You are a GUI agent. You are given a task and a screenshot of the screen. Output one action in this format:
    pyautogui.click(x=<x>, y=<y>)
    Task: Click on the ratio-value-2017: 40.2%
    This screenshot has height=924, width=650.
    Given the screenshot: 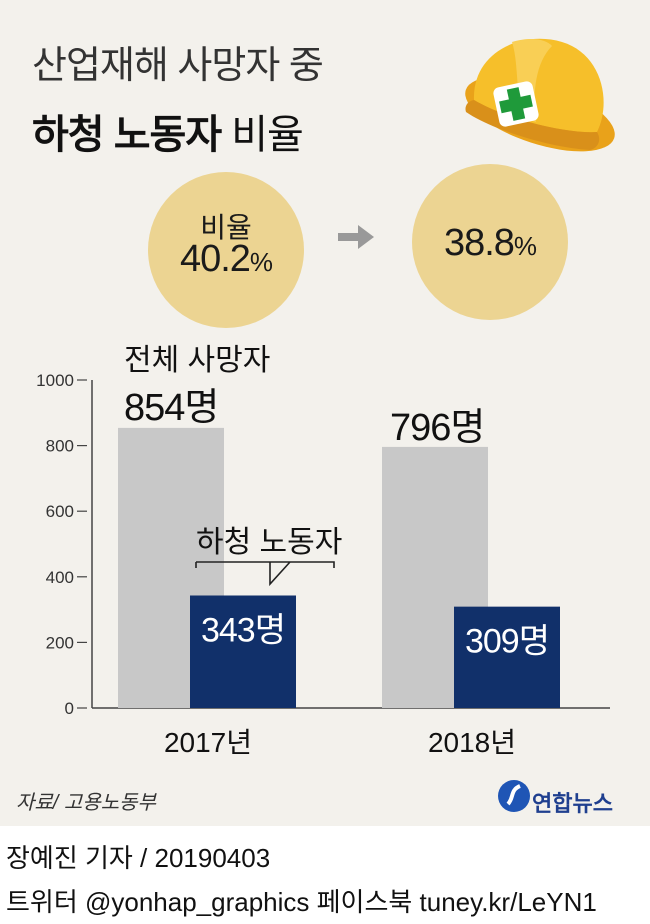 What is the action you would take?
    pyautogui.click(x=226, y=259)
    